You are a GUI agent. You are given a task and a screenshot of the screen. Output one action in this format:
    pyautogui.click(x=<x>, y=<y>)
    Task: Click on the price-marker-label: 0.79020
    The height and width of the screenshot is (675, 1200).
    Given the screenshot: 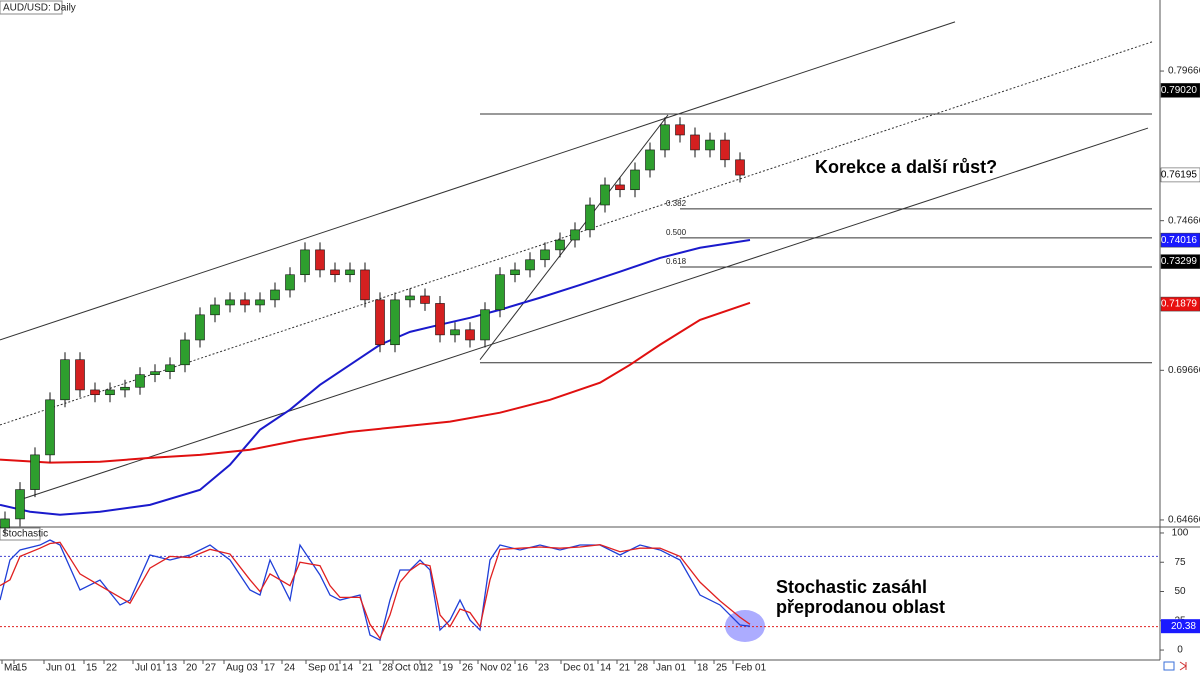 What is the action you would take?
    pyautogui.click(x=1179, y=90)
    